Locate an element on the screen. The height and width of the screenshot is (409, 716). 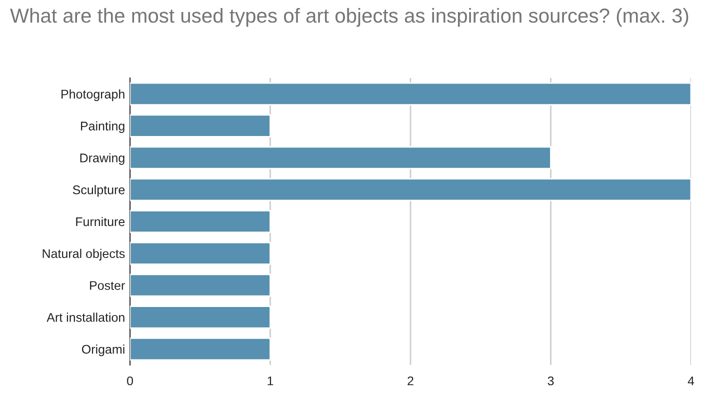
y-tick-label: Natural objects is located at coordinates (83, 254).